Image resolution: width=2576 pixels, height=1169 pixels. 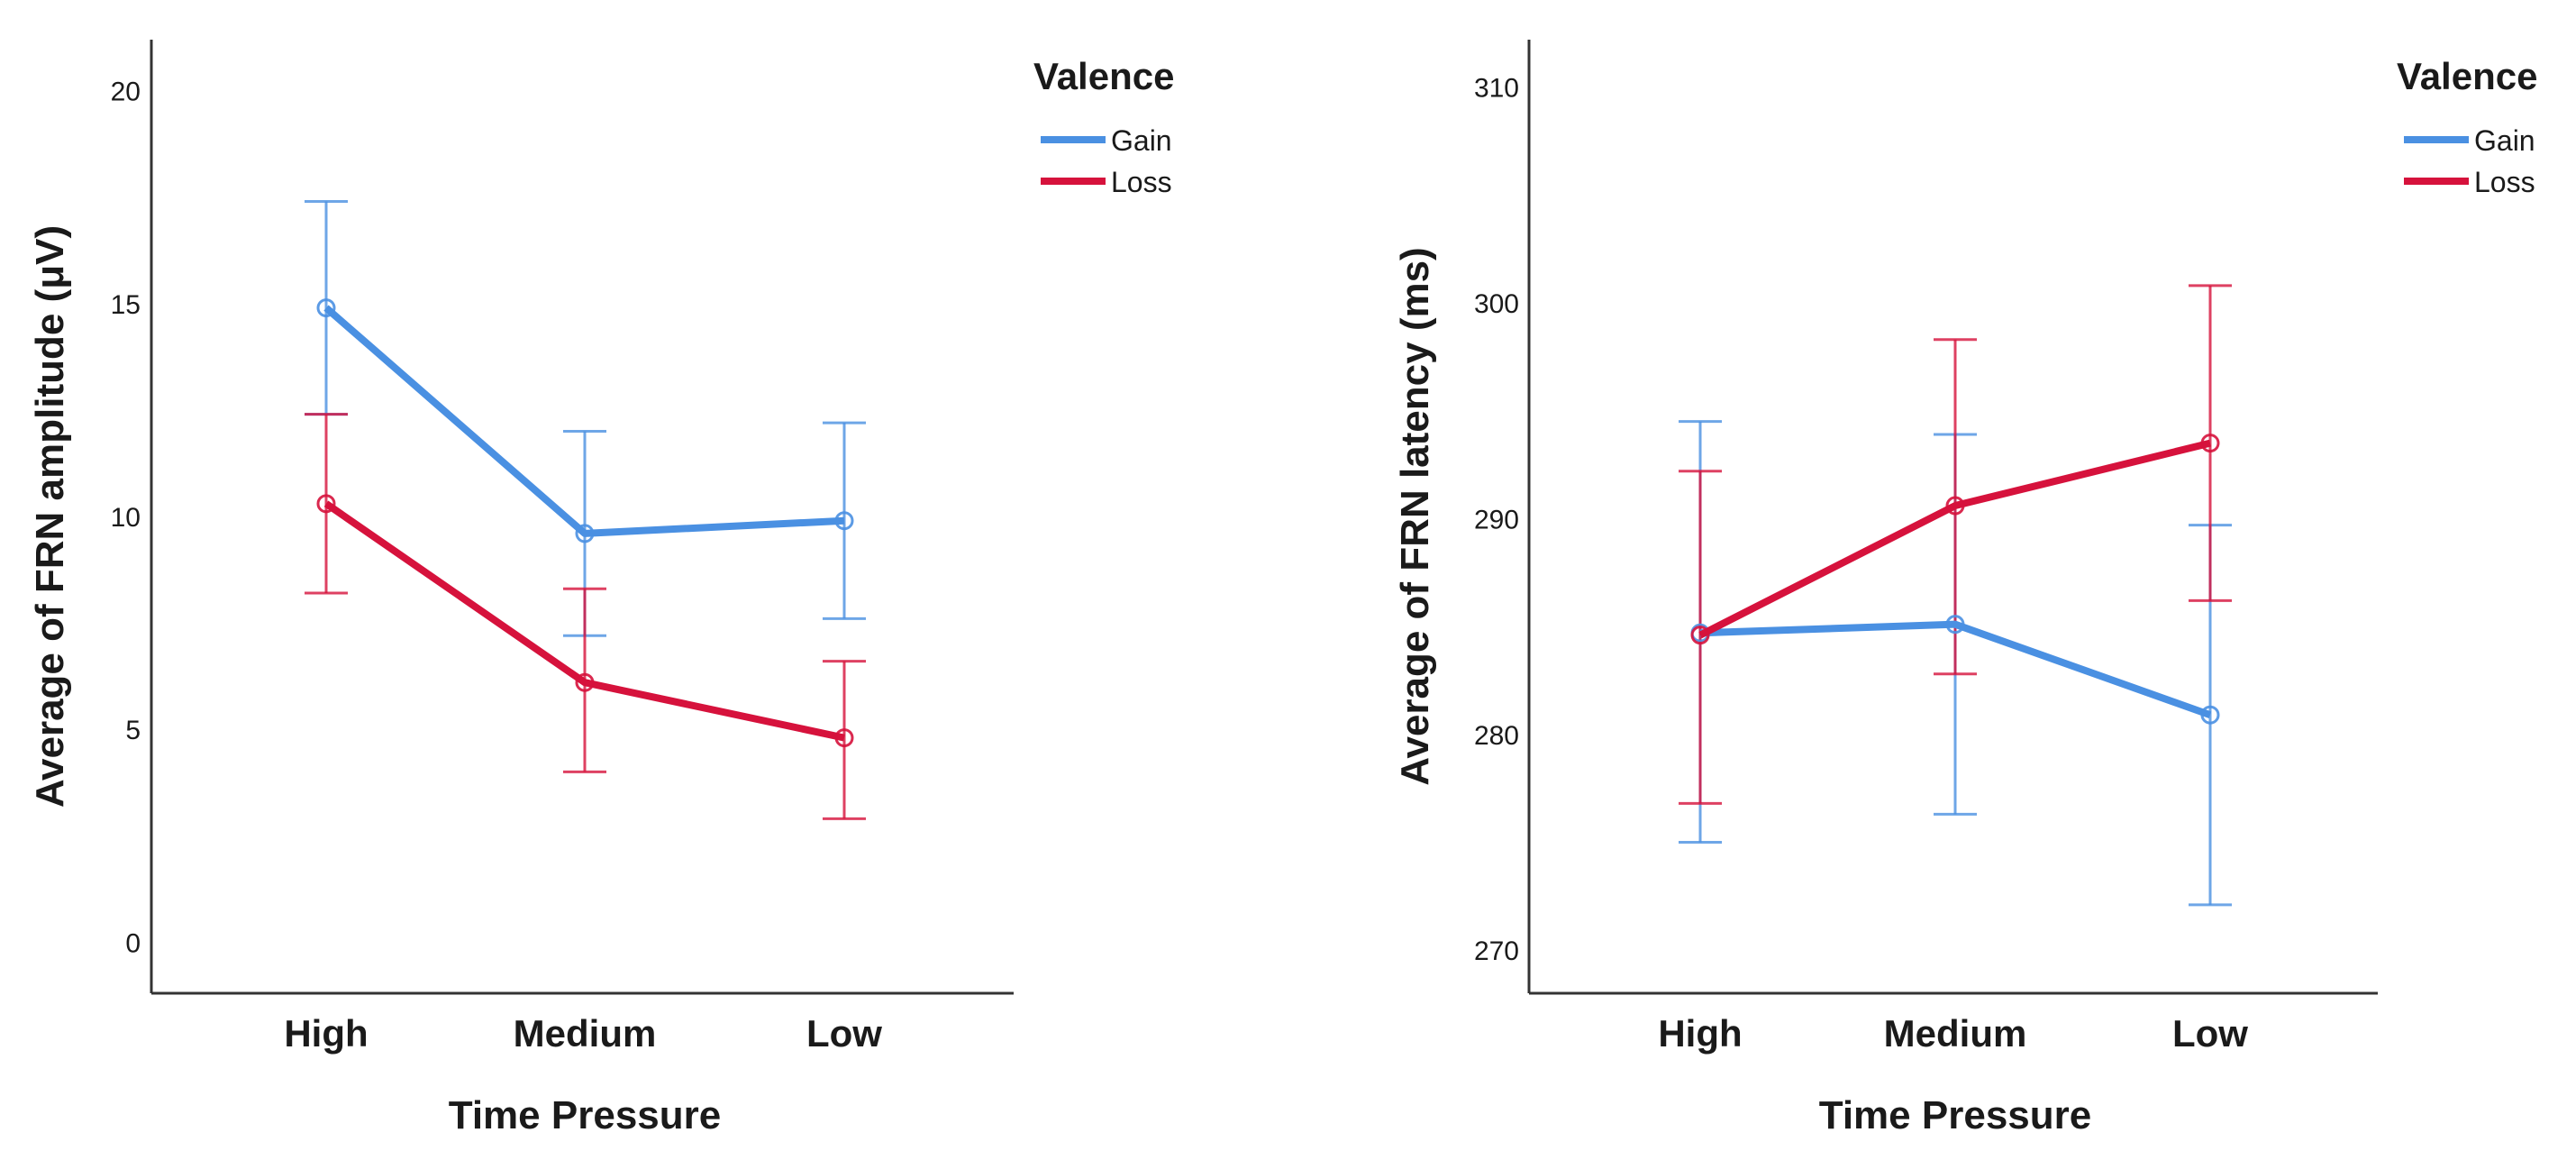 I want to click on y-tick-label: 0, so click(x=133, y=943).